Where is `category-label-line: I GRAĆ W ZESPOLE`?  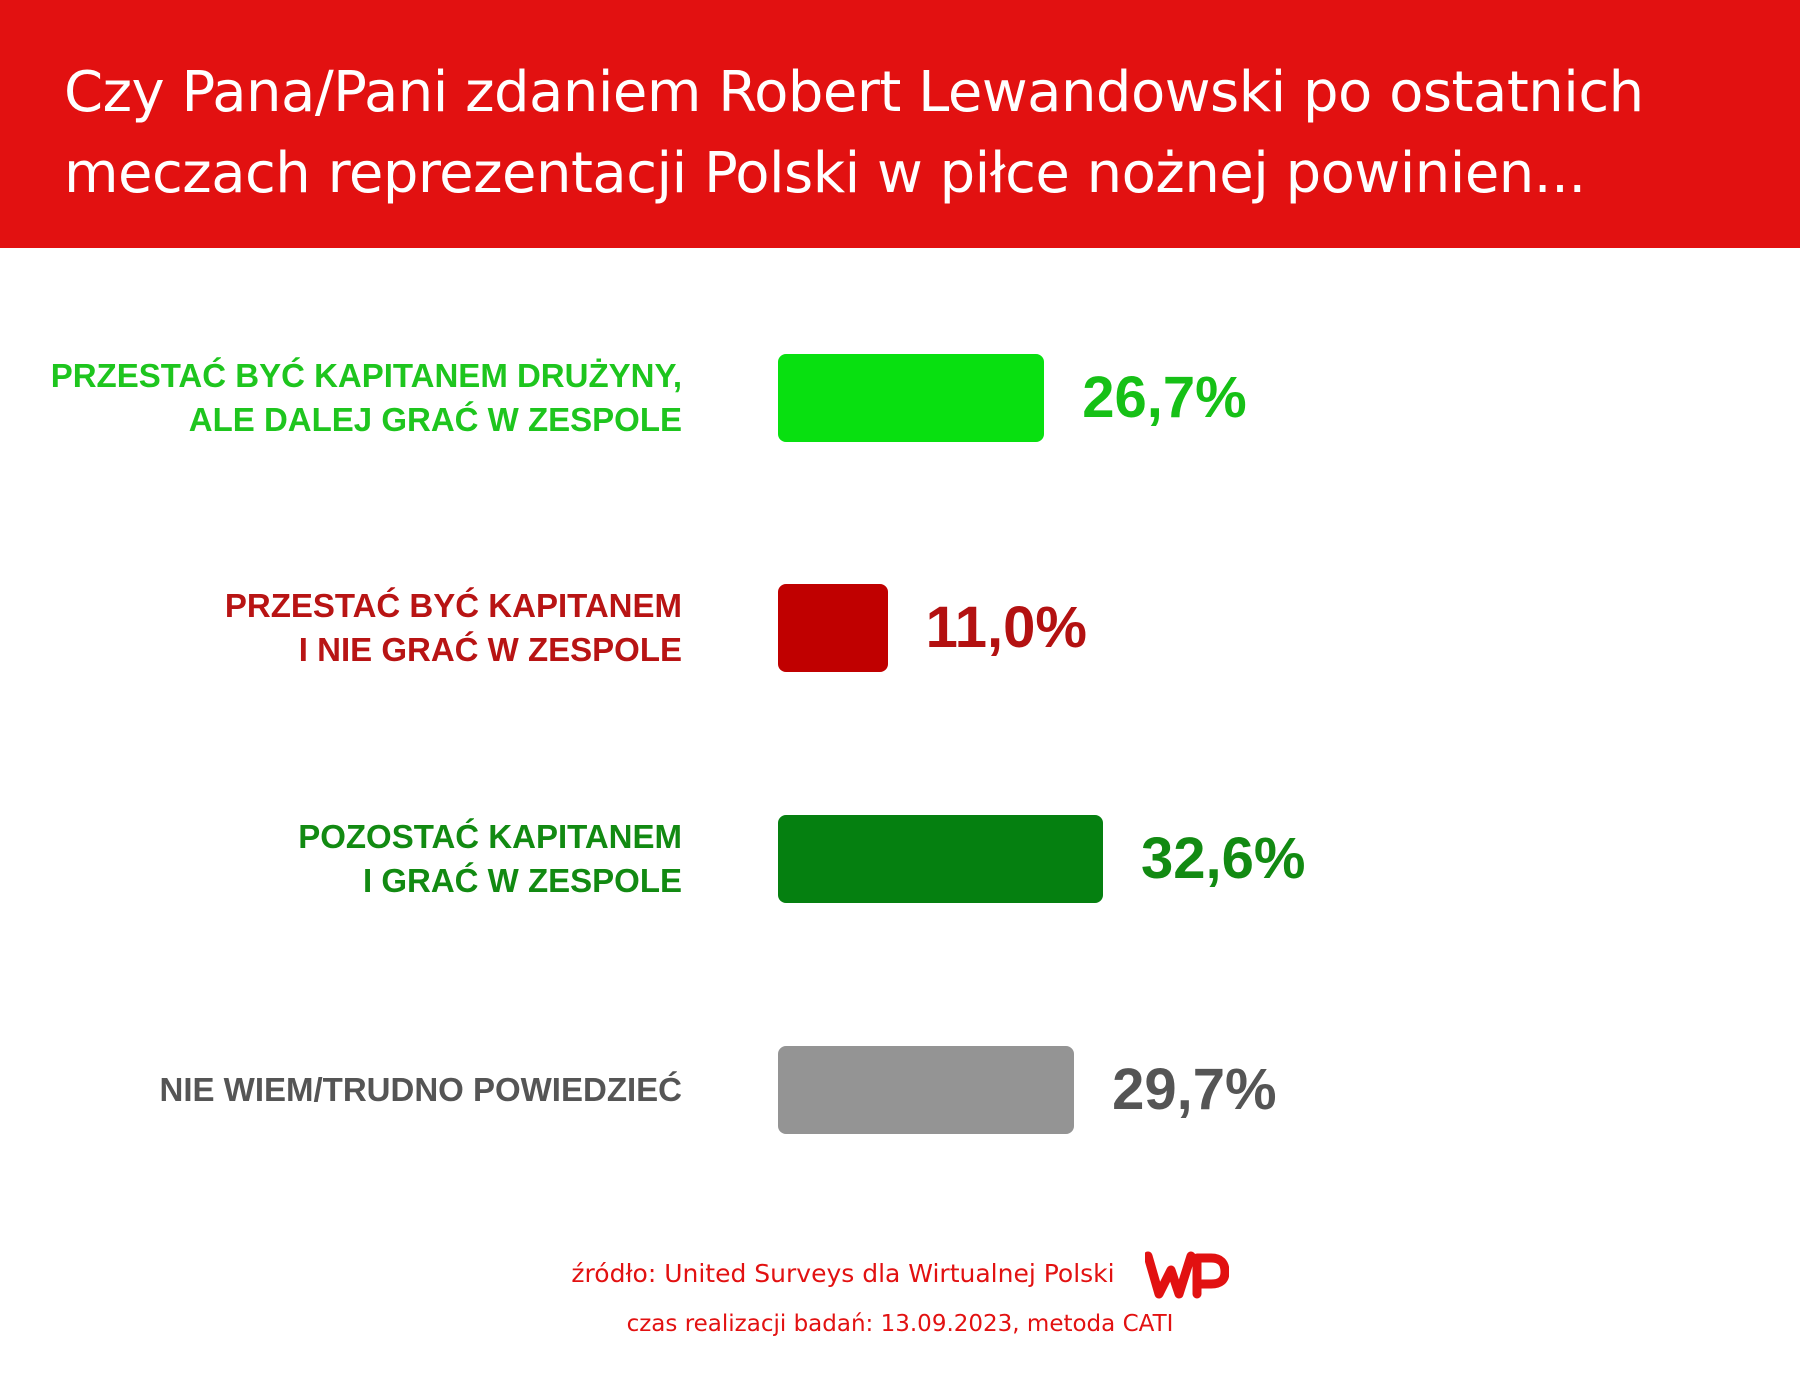 category-label-line: I GRAĆ W ZESPOLE is located at coordinates (522, 880).